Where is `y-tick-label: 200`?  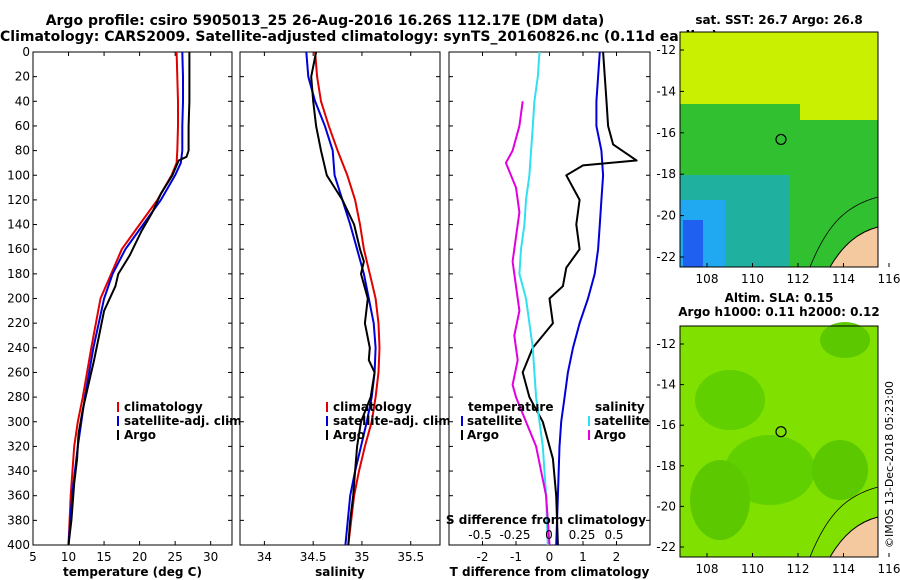
y-tick-label: 200 is located at coordinates (18, 299).